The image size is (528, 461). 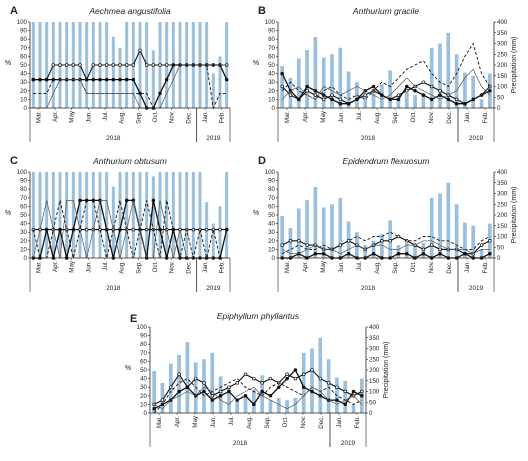 What do you see at coordinates (195, 421) in the screenshot?
I see `month-label: May` at bounding box center [195, 421].